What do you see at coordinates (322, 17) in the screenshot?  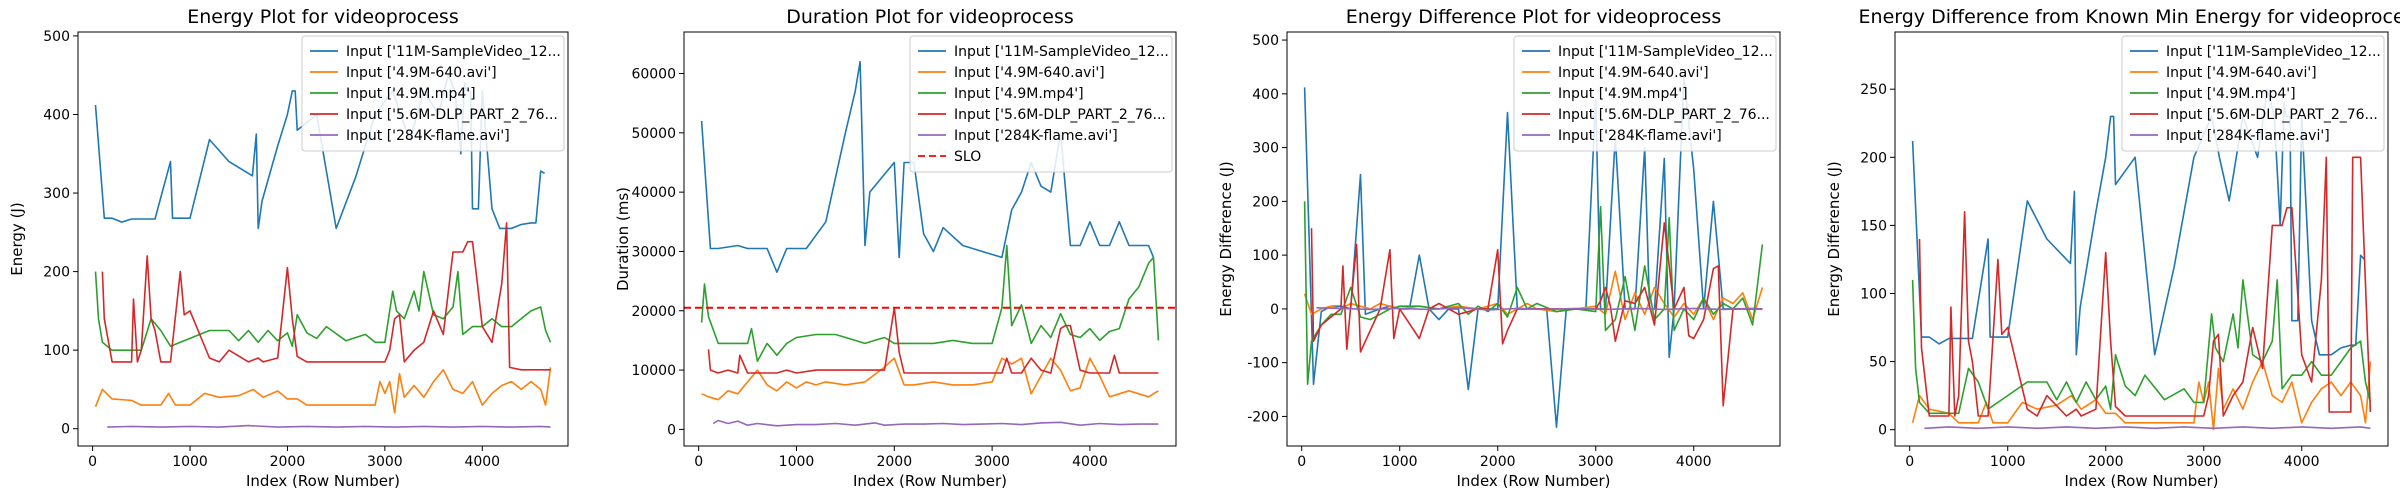 I see `chart-title: Energy Plot for videoprocess` at bounding box center [322, 17].